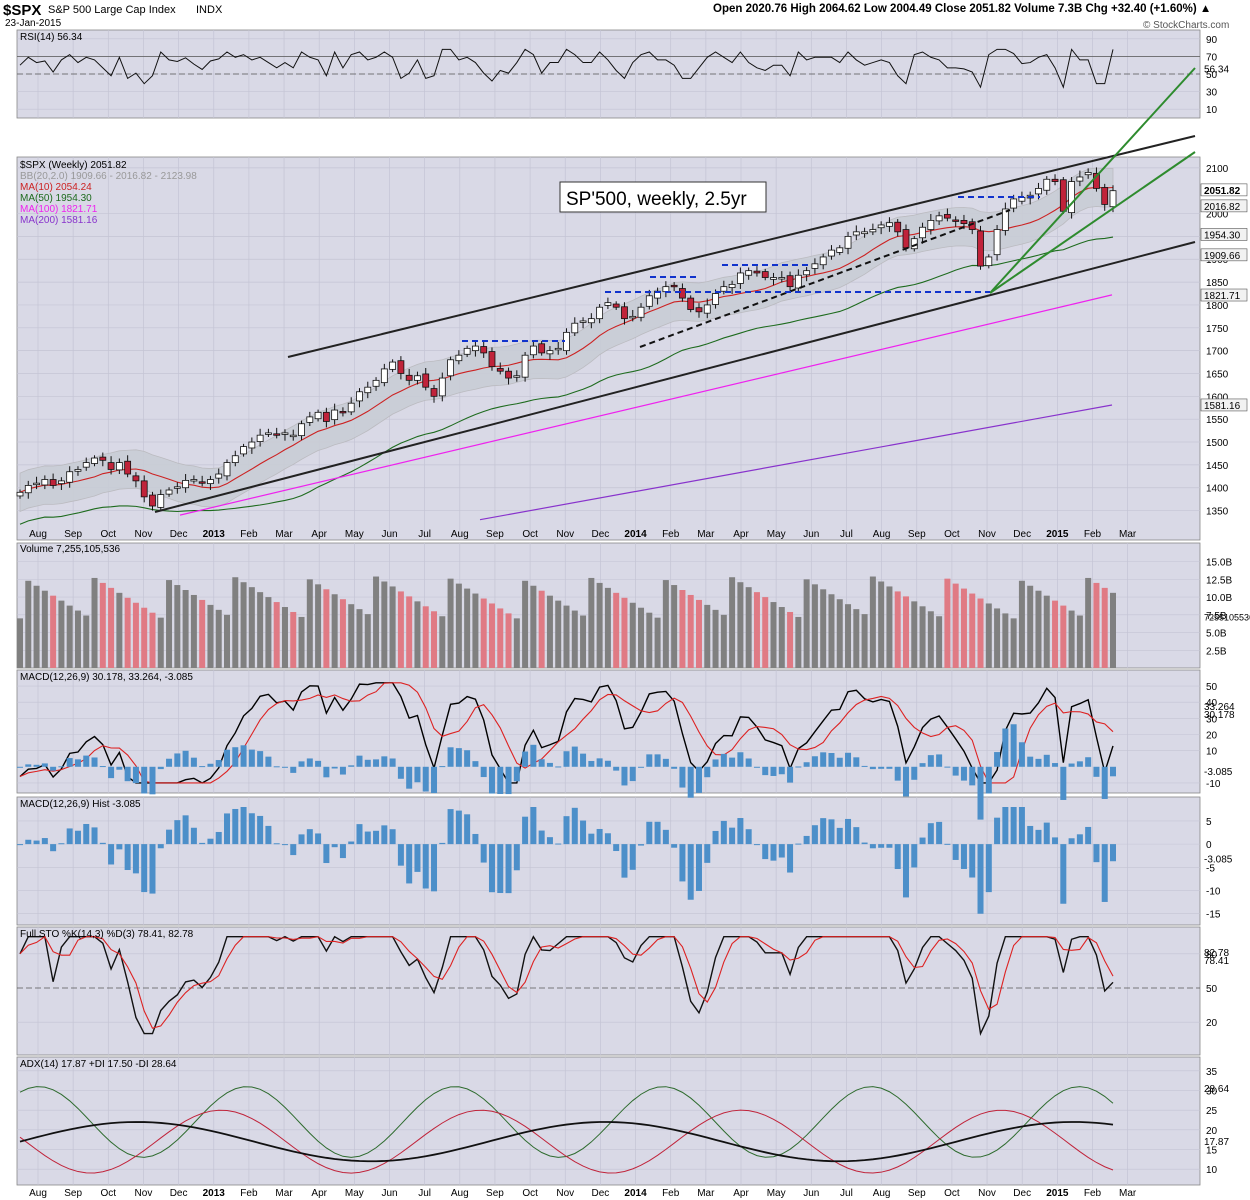 The width and height of the screenshot is (1250, 1200). What do you see at coordinates (460, 1193) in the screenshot?
I see `x-tick-label-bottom: Aug` at bounding box center [460, 1193].